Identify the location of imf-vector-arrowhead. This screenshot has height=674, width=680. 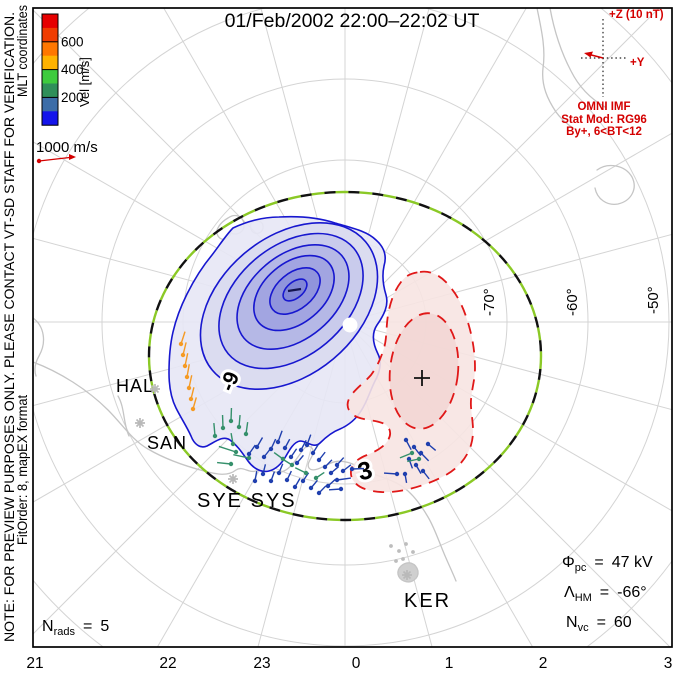
(588, 54).